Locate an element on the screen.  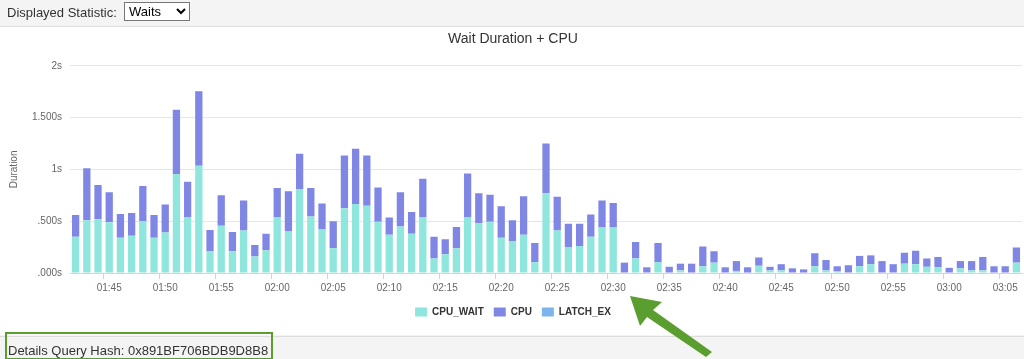
x-tick-label: 02:00 is located at coordinates (277, 287).